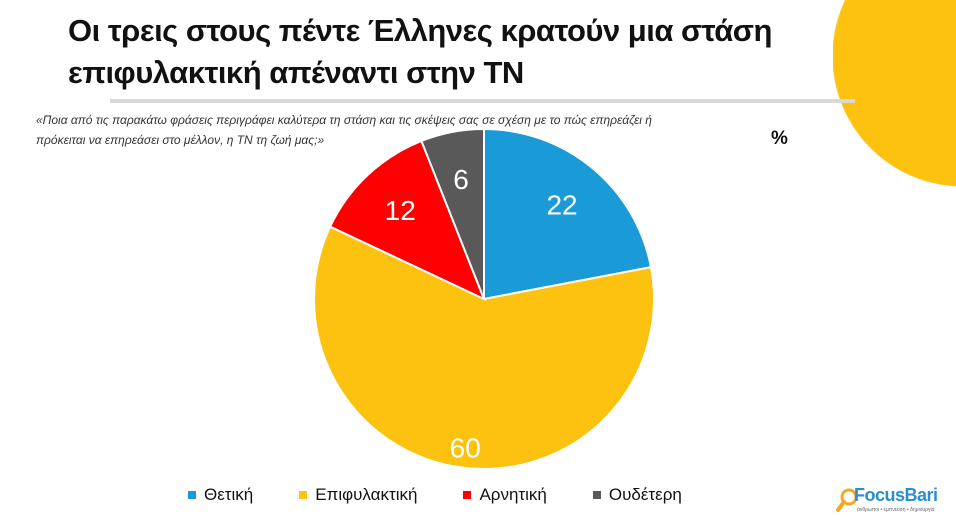 The width and height of the screenshot is (956, 523). What do you see at coordinates (896, 495) in the screenshot?
I see `logo-name: FocusBari` at bounding box center [896, 495].